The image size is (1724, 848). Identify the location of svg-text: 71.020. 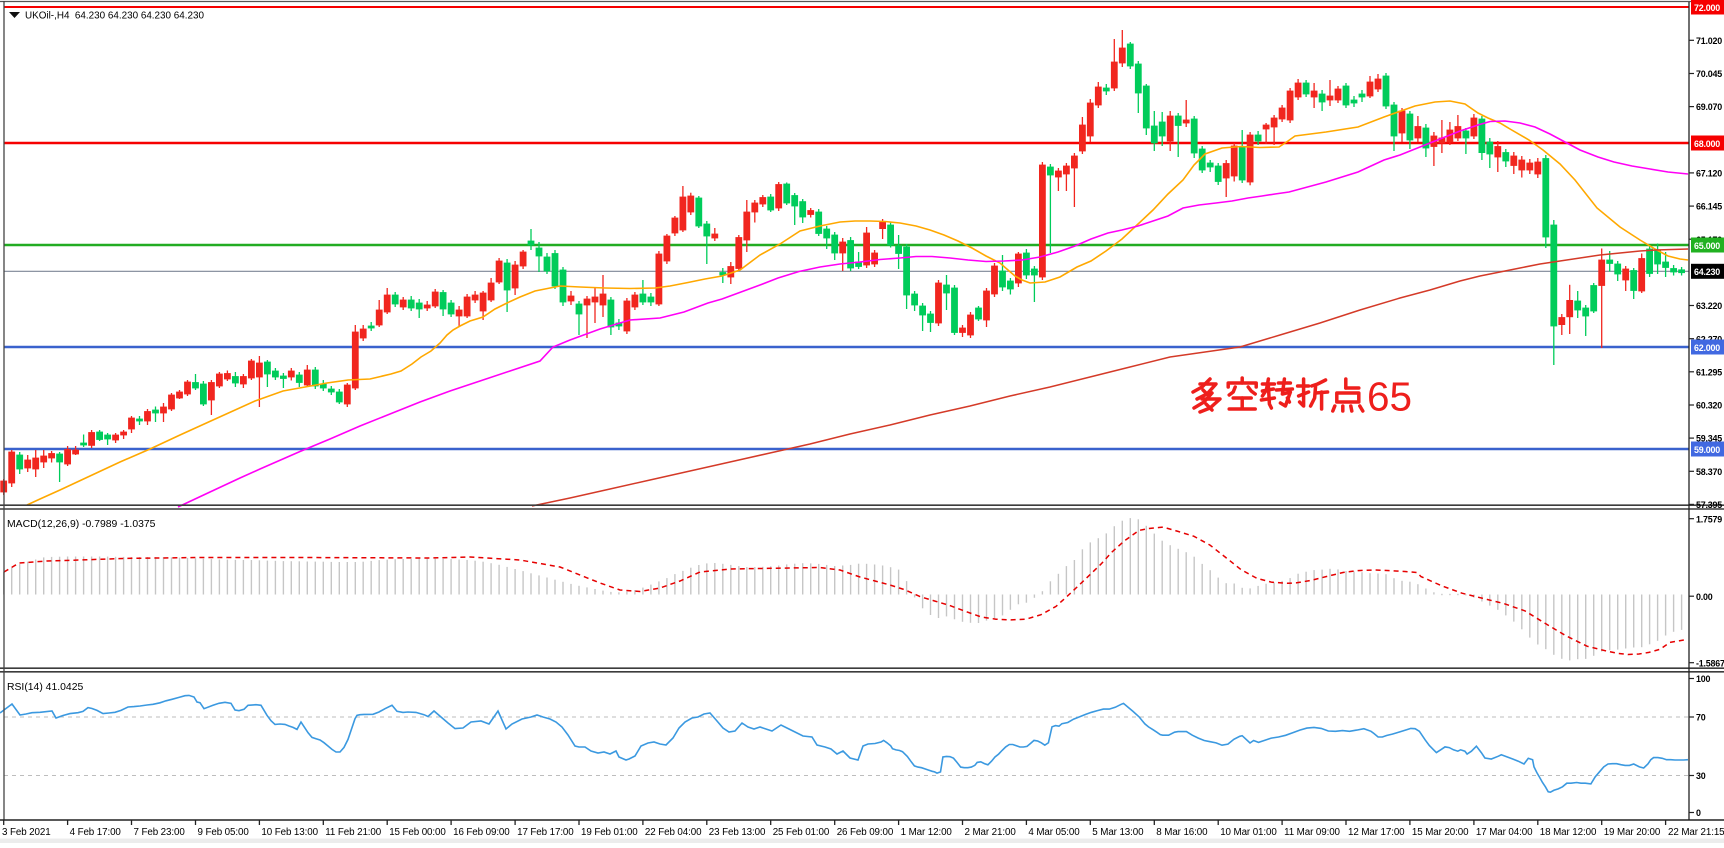
(1709, 41).